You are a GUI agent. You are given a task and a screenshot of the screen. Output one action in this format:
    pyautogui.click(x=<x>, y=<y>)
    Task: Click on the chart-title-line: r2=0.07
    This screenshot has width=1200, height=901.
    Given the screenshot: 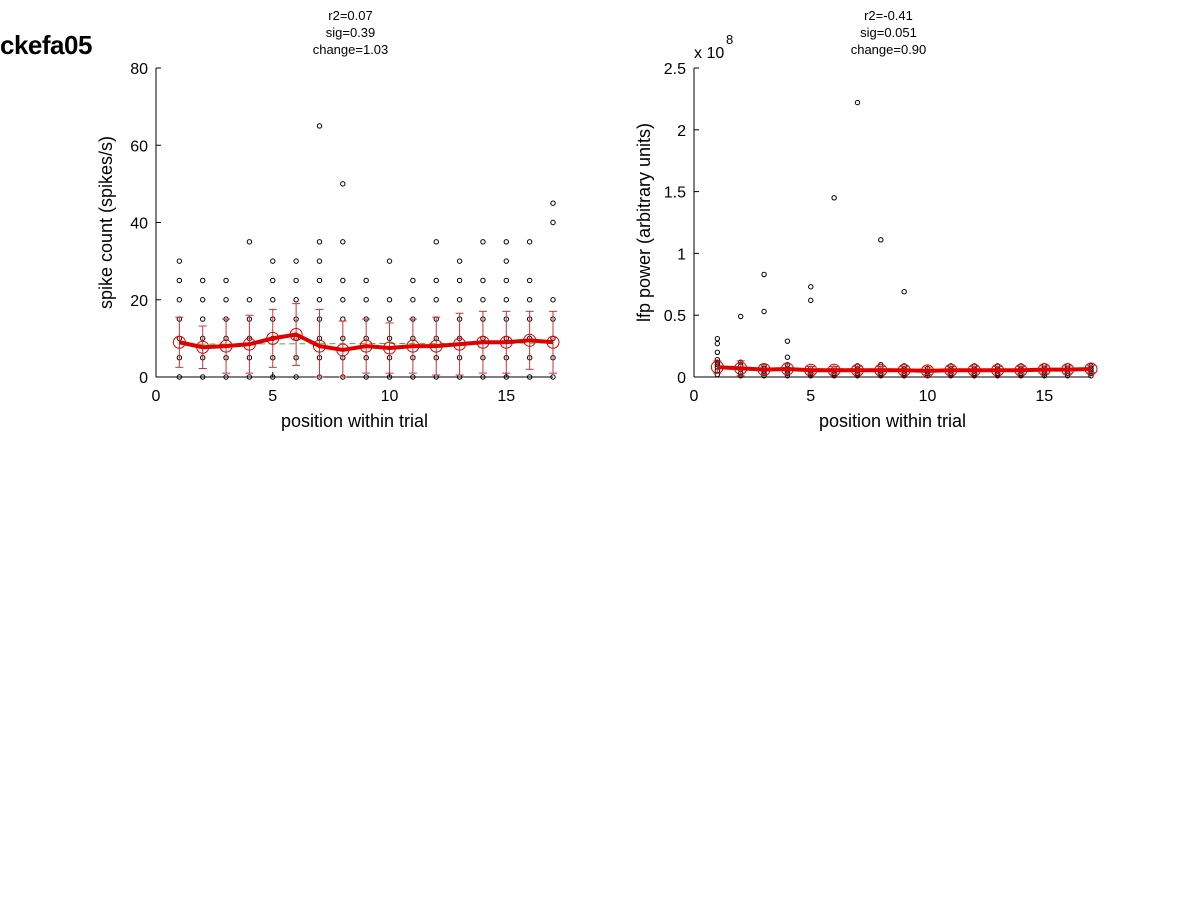 What is the action you would take?
    pyautogui.click(x=350, y=15)
    